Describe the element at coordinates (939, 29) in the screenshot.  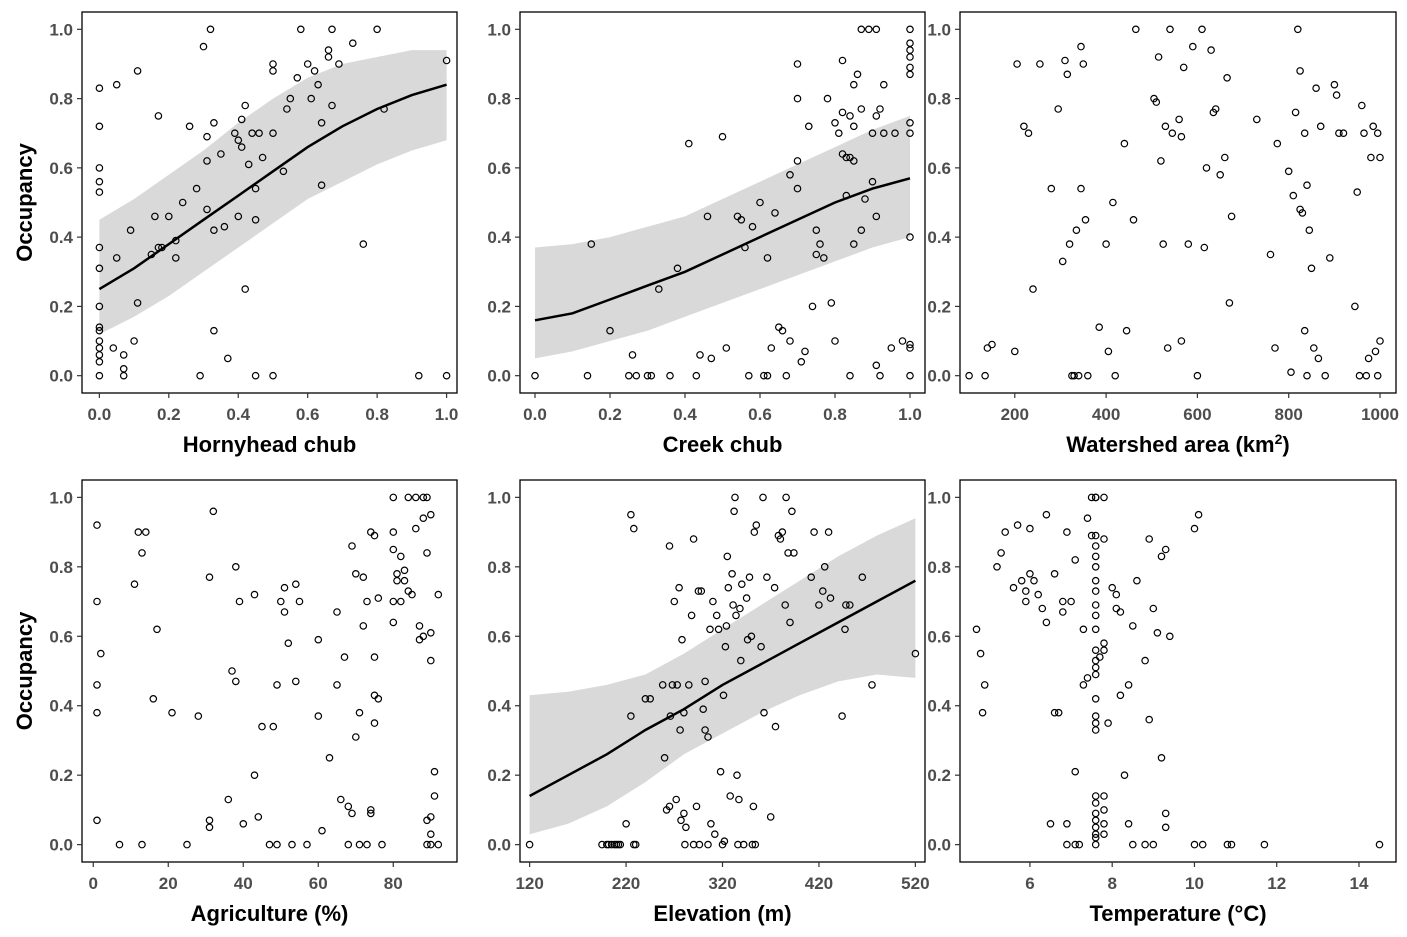
I see `y-tick-label: 1.0` at that location.